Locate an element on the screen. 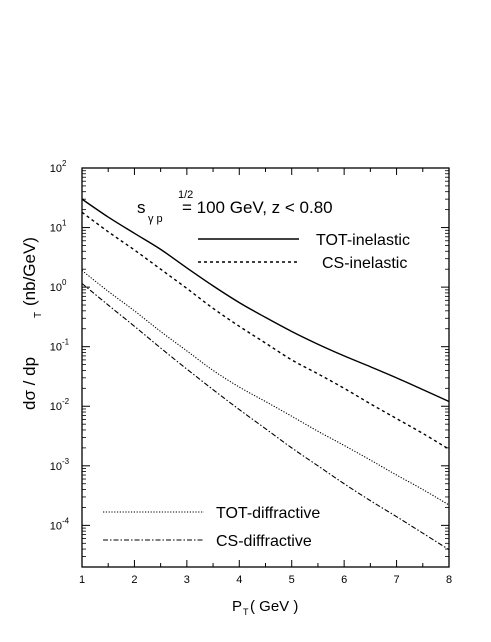 This screenshot has height=642, width=491. x-axis-title-sub: T is located at coordinates (246, 612).